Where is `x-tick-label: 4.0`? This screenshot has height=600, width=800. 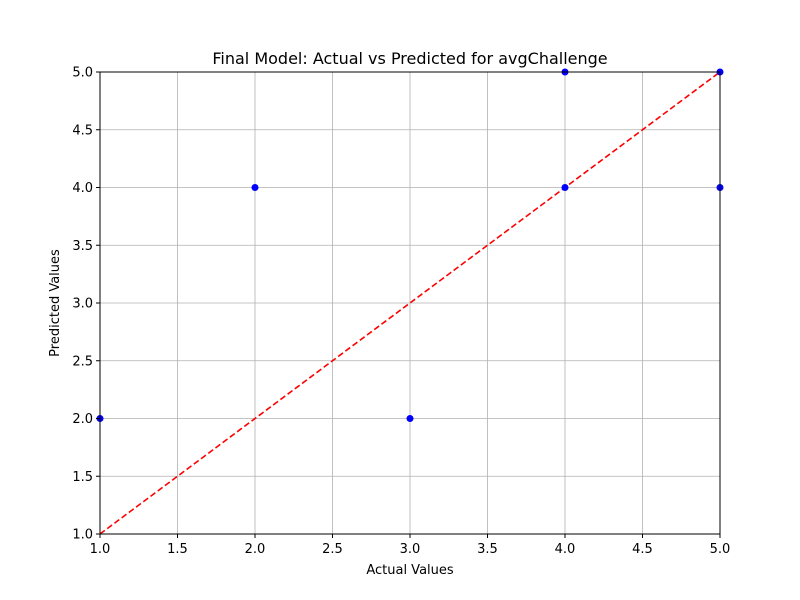 x-tick-label: 4.0 is located at coordinates (565, 549).